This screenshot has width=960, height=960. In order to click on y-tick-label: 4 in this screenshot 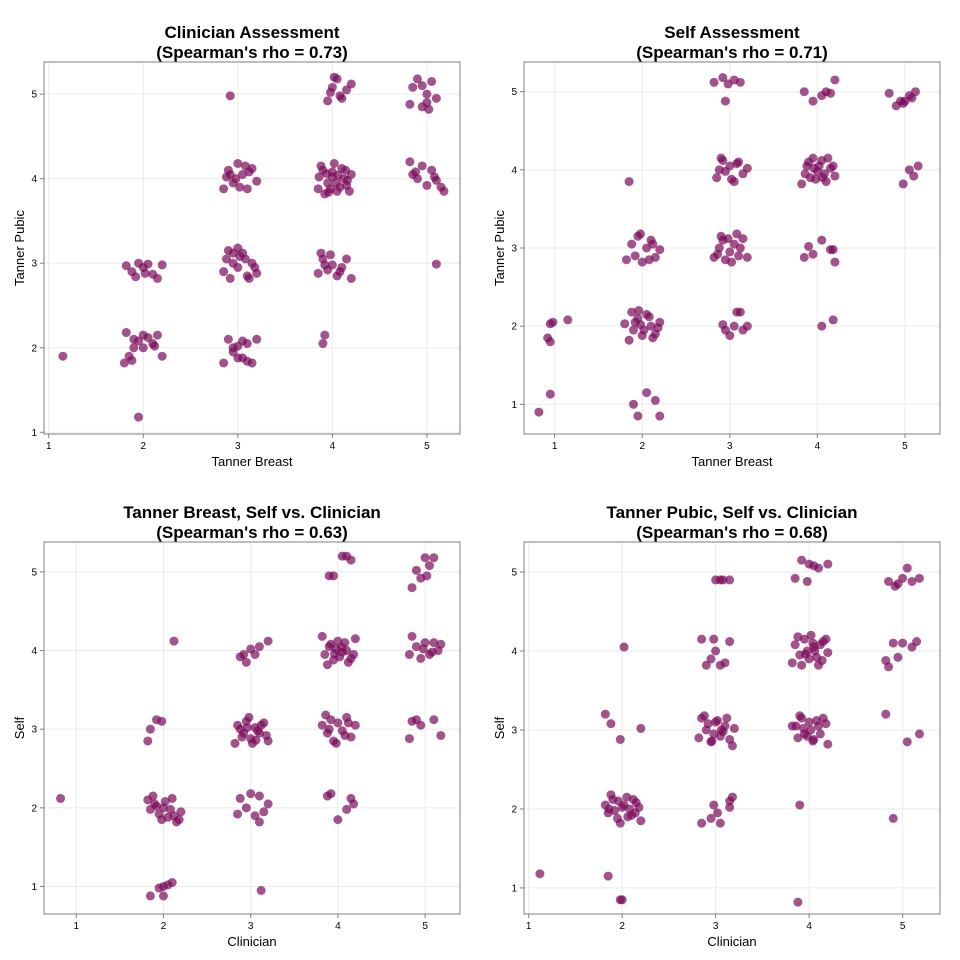, I will do `click(514, 170)`.